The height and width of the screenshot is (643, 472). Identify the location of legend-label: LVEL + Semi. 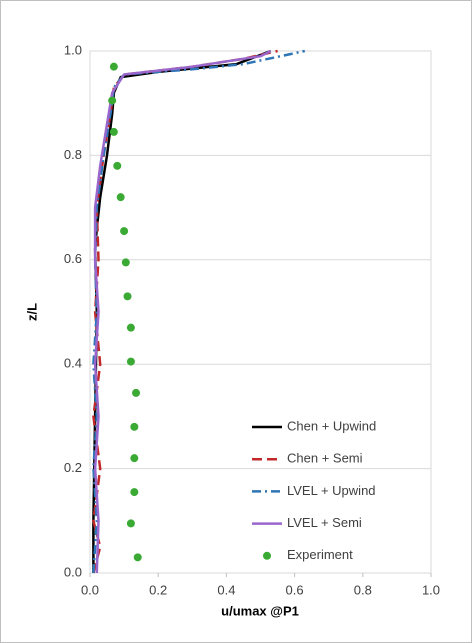
(324, 522).